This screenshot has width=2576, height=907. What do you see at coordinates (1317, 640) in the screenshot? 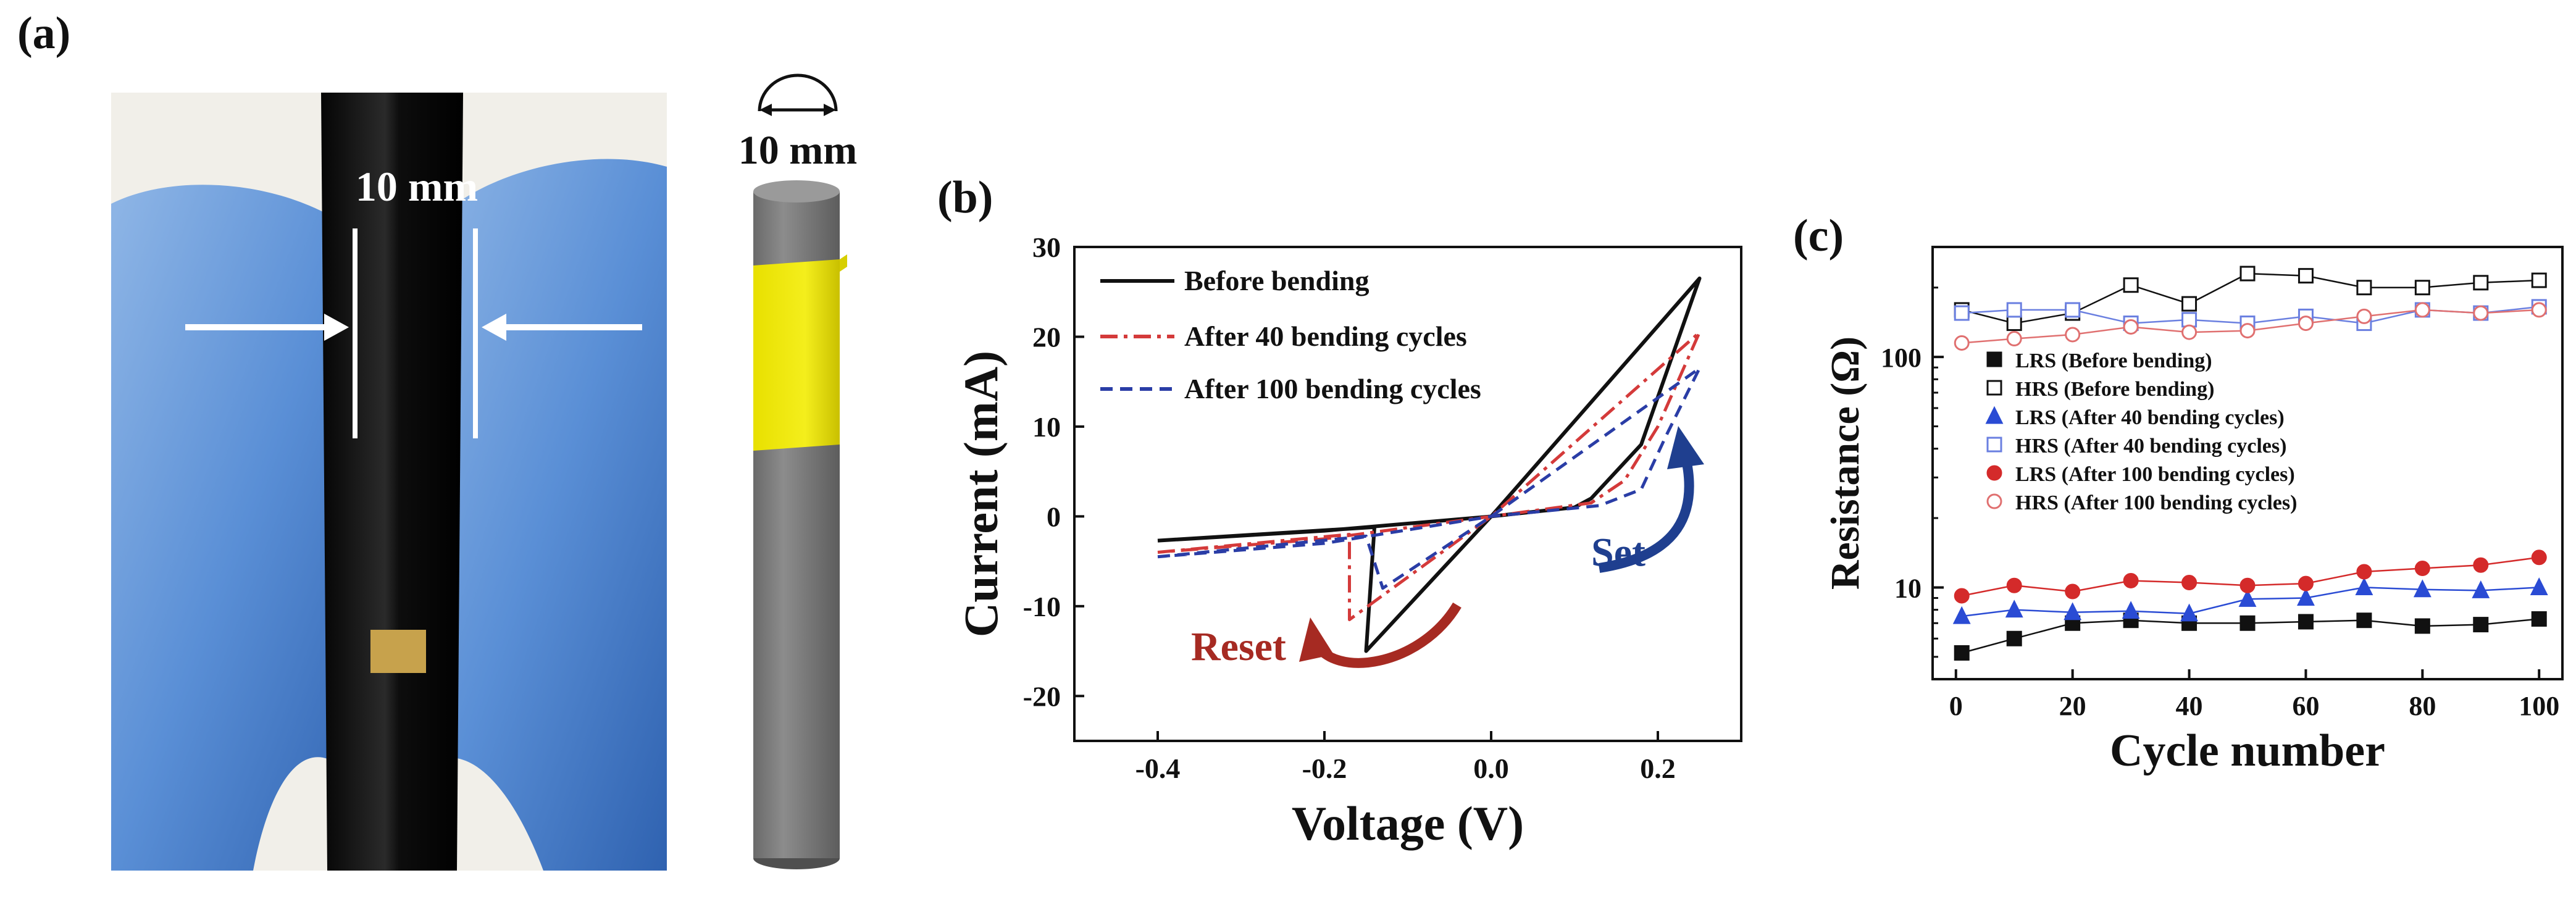
I see `reset-arrowhead` at bounding box center [1317, 640].